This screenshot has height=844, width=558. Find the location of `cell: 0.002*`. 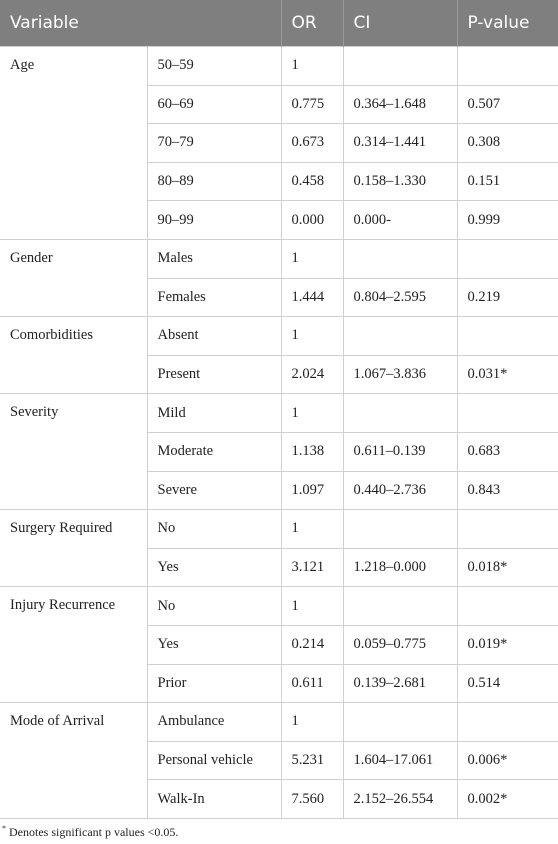

cell: 0.002* is located at coordinates (507, 799).